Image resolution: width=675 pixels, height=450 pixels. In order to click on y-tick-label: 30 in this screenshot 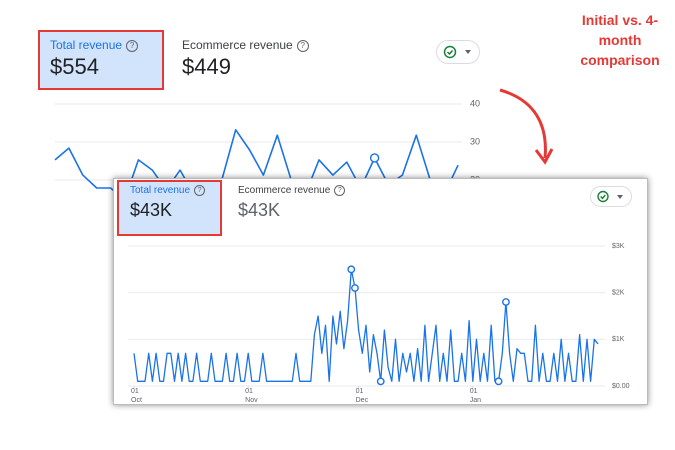, I will do `click(475, 141)`.